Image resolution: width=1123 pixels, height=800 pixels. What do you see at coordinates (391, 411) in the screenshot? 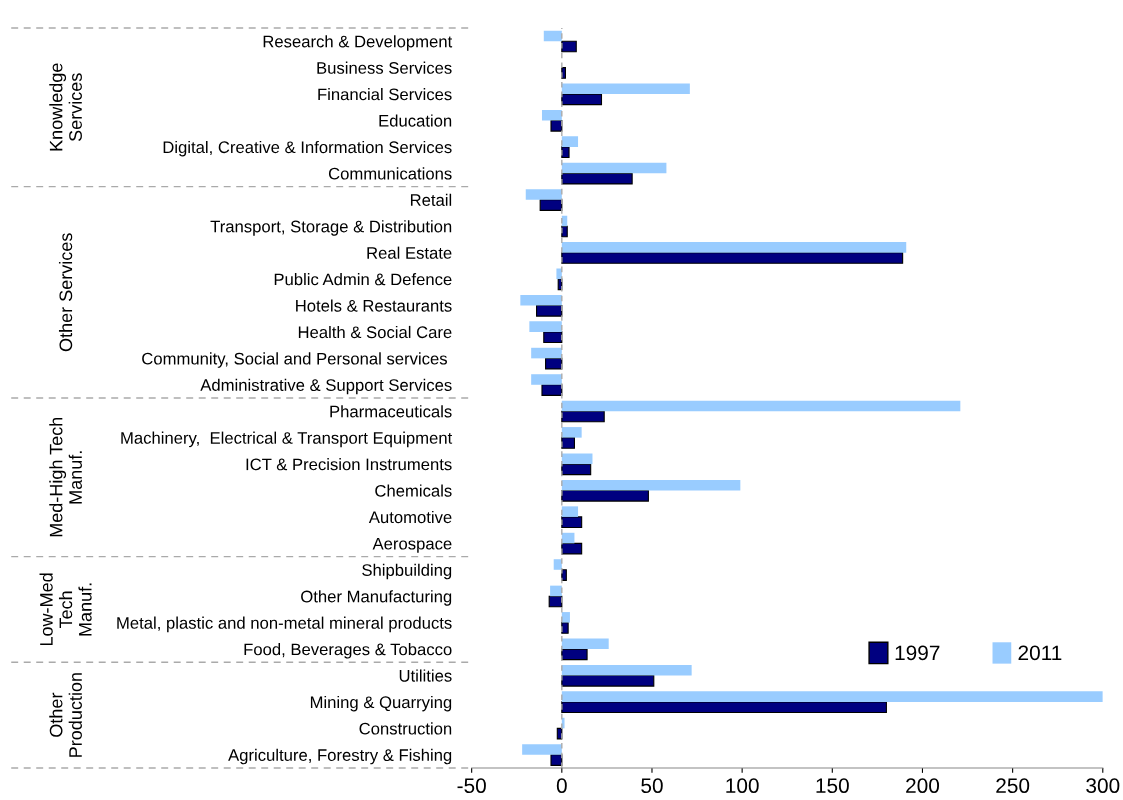
I see `y-tick-label: Pharmaceuticals` at bounding box center [391, 411].